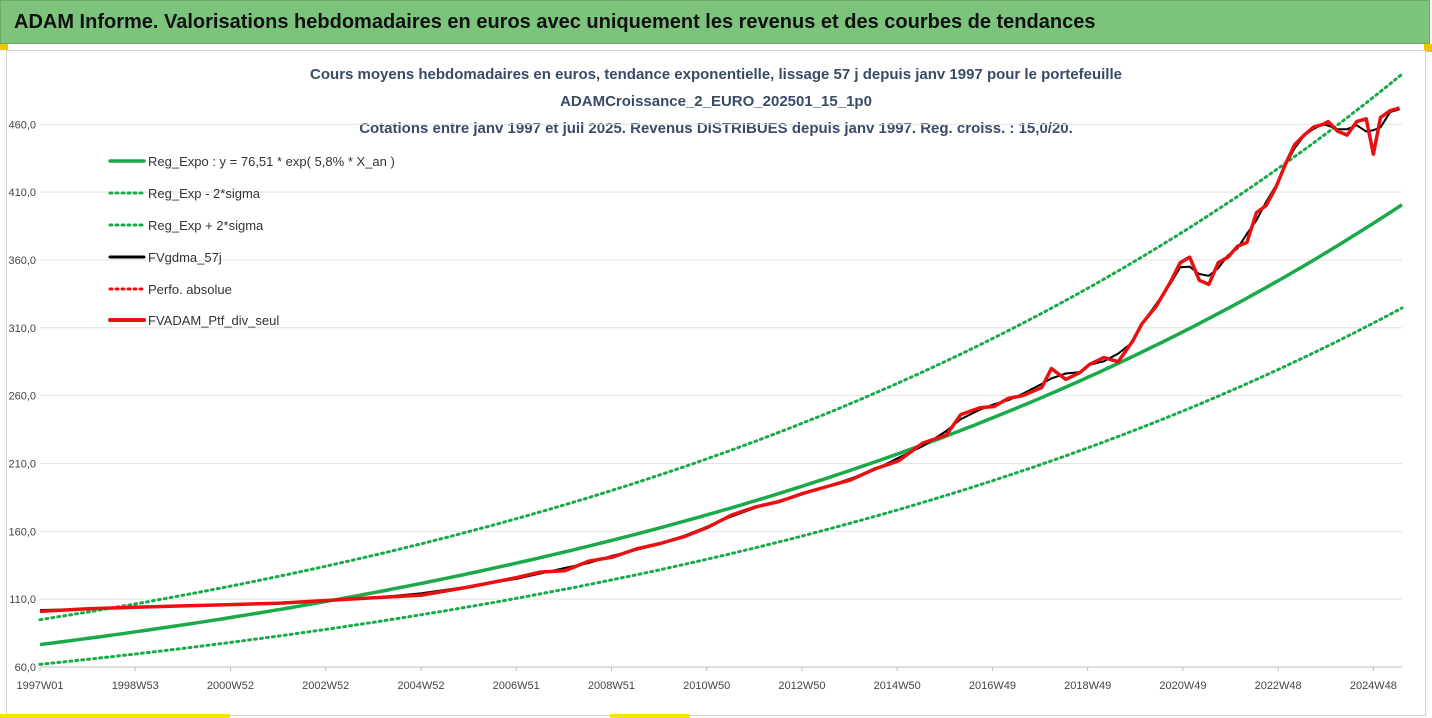 The width and height of the screenshot is (1432, 718). I want to click on legend-label: Reg_Exp + 2*sigma, so click(206, 225).